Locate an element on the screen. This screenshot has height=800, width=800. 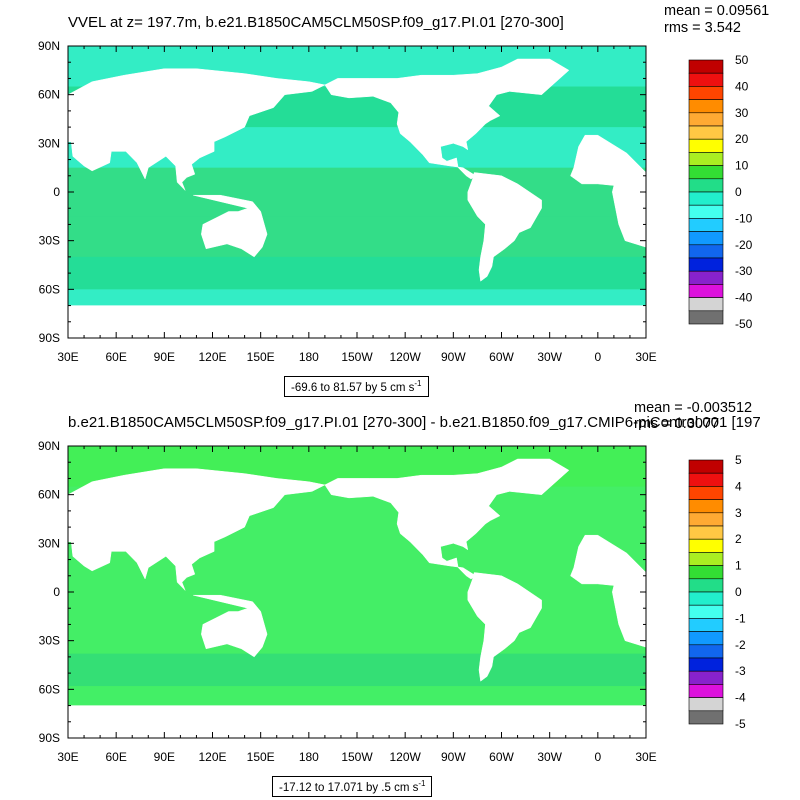
colorbar-label: -5 is located at coordinates (740, 724).